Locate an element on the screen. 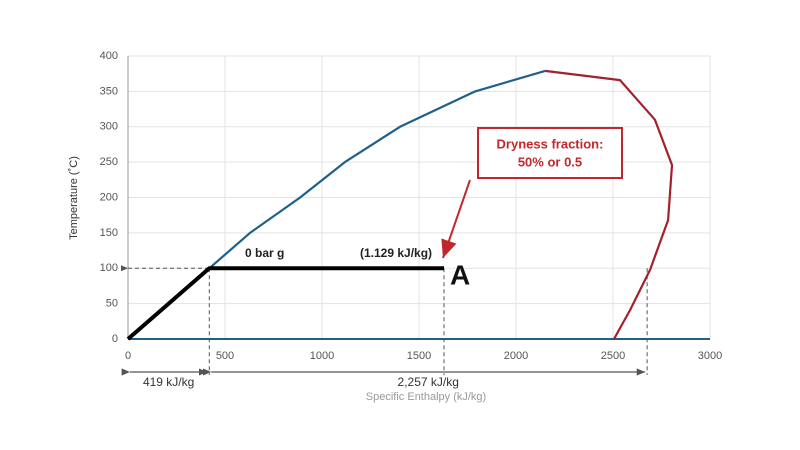 The height and width of the screenshot is (450, 800). x-tick-label: 2500 is located at coordinates (613, 356).